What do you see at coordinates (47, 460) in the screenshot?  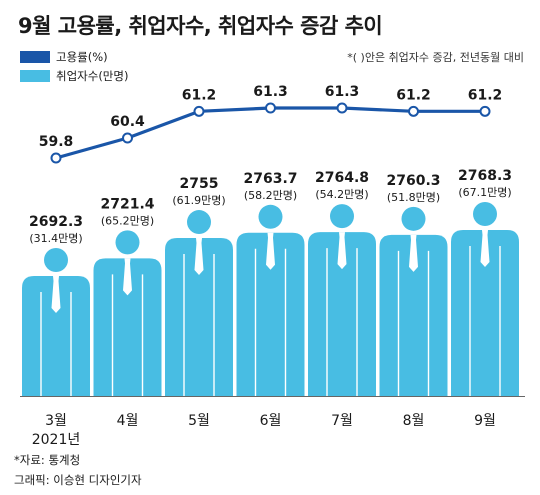 I see `source-label: *자료: 통계청` at bounding box center [47, 460].